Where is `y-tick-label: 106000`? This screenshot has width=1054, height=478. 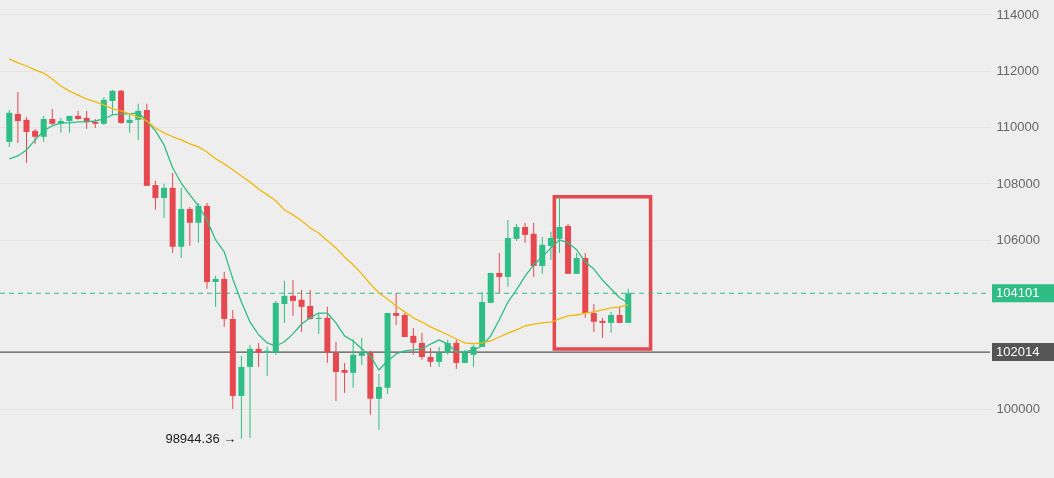 y-tick-label: 106000 is located at coordinates (1018, 240).